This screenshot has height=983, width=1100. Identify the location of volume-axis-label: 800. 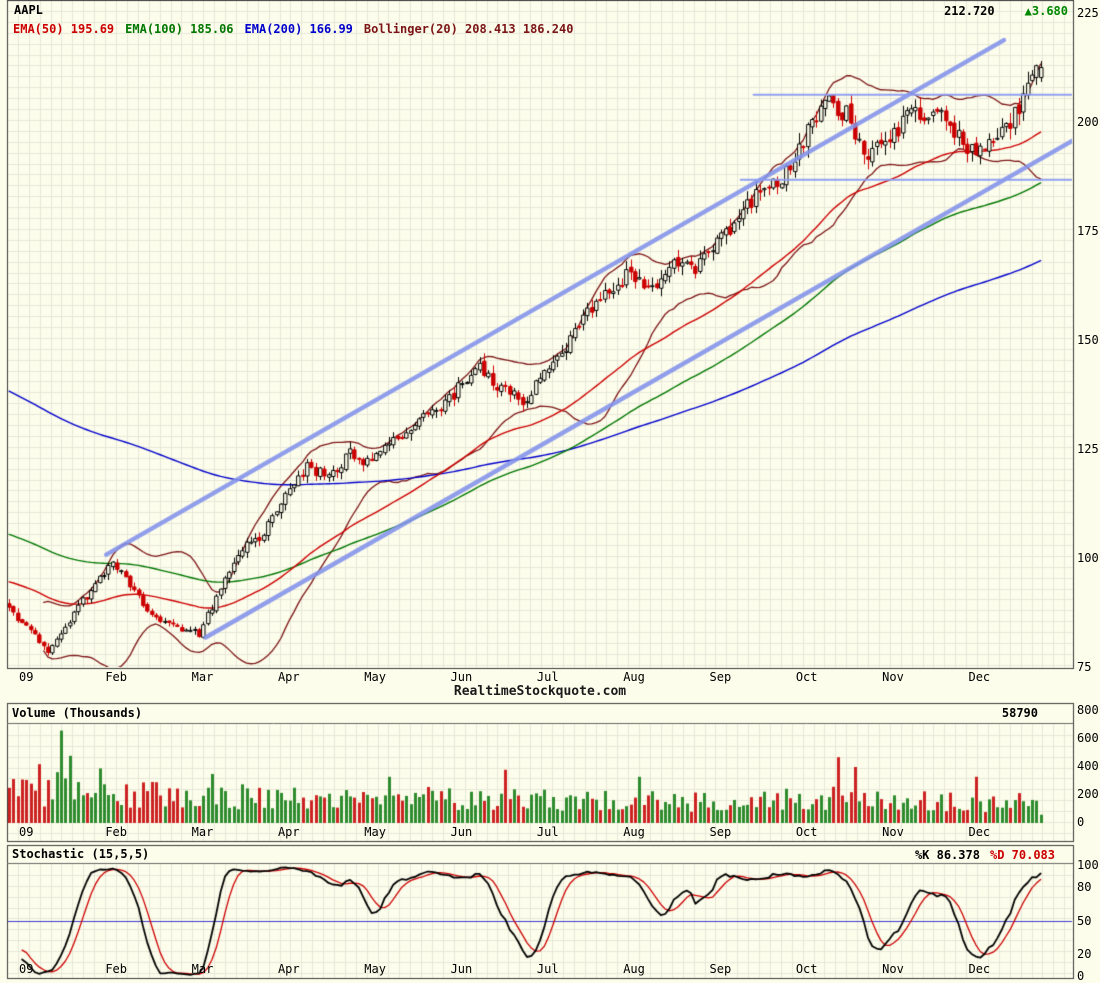
(1088, 710).